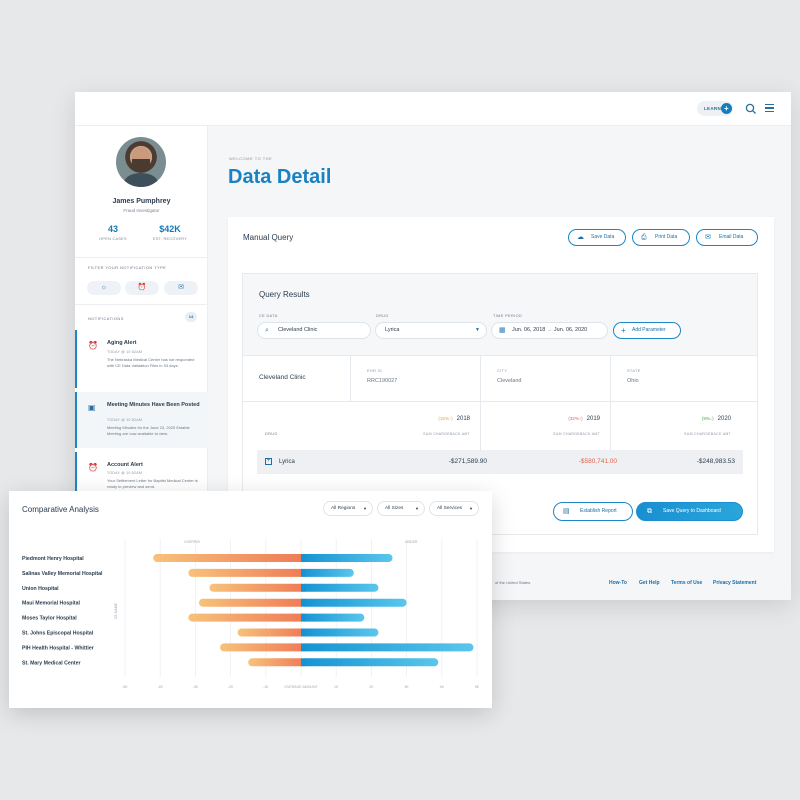  I want to click on ce-data-search-input: ⌕ Cleveland Clinic, so click(314, 330).